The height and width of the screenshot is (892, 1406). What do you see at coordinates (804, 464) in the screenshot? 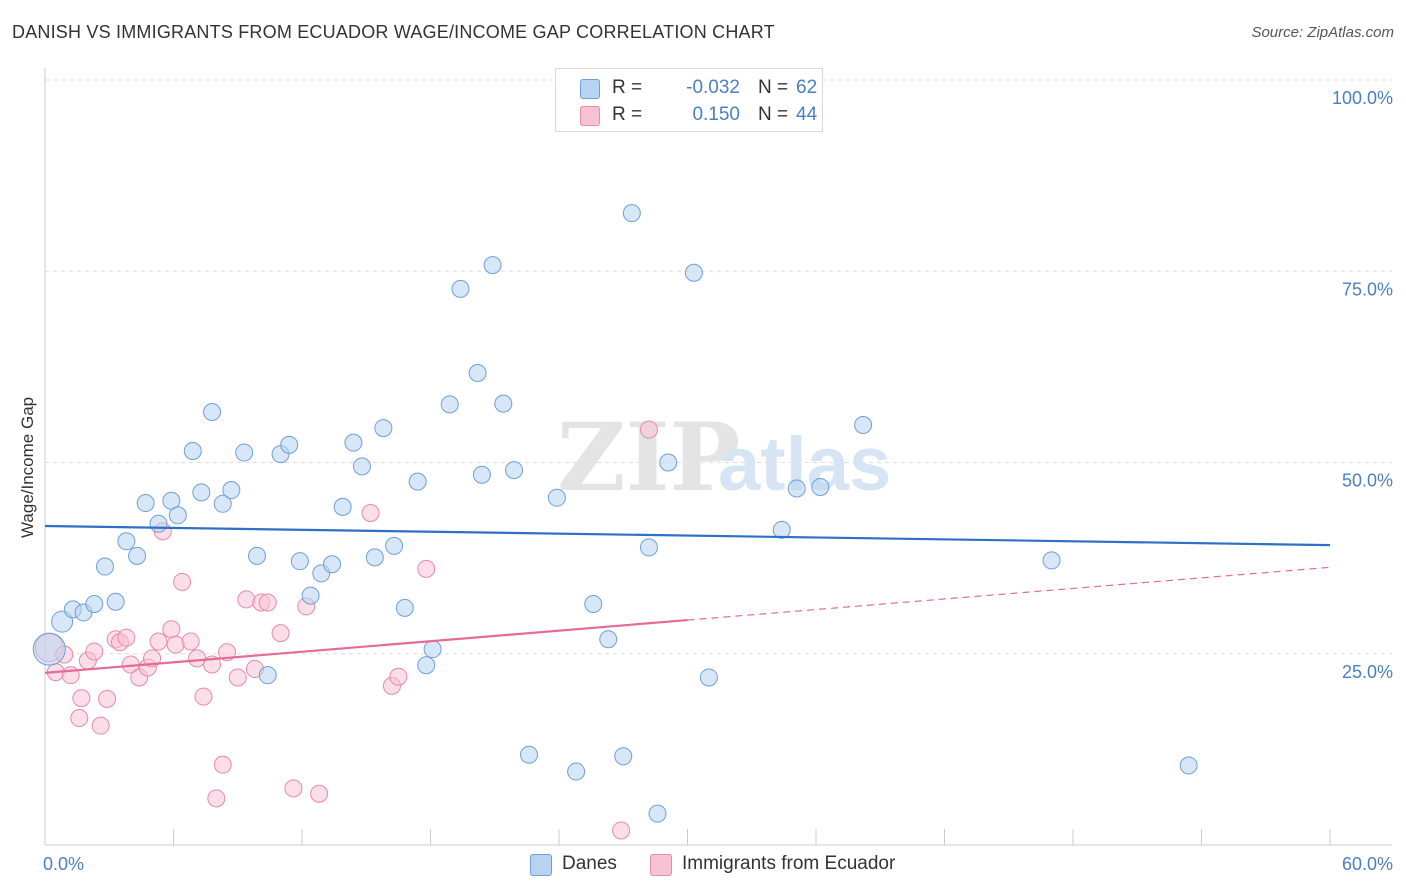
I see `watermark-atlas: atlas` at bounding box center [804, 464].